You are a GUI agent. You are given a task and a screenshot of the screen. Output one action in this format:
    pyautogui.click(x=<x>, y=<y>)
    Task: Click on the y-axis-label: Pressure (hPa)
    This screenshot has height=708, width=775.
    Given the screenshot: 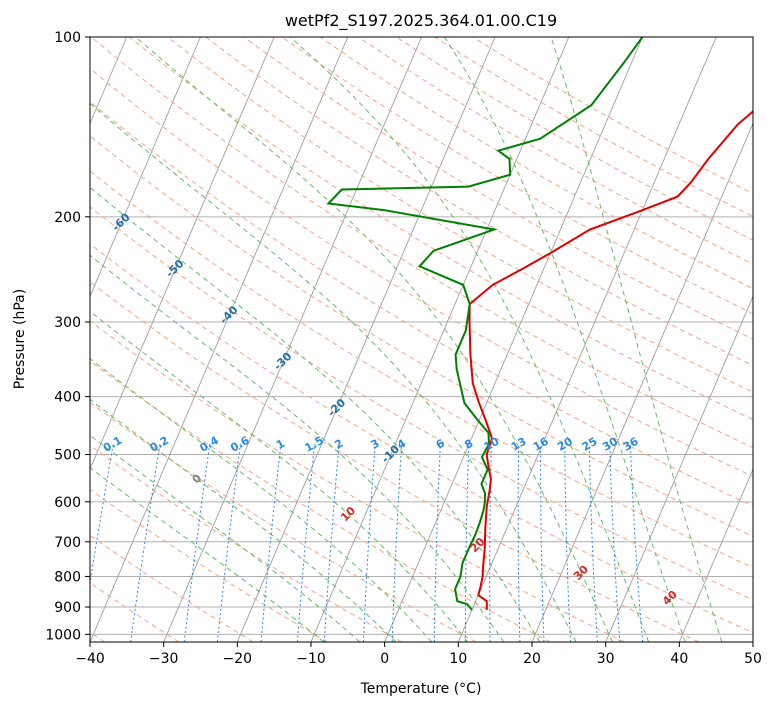 What is the action you would take?
    pyautogui.click(x=20, y=339)
    